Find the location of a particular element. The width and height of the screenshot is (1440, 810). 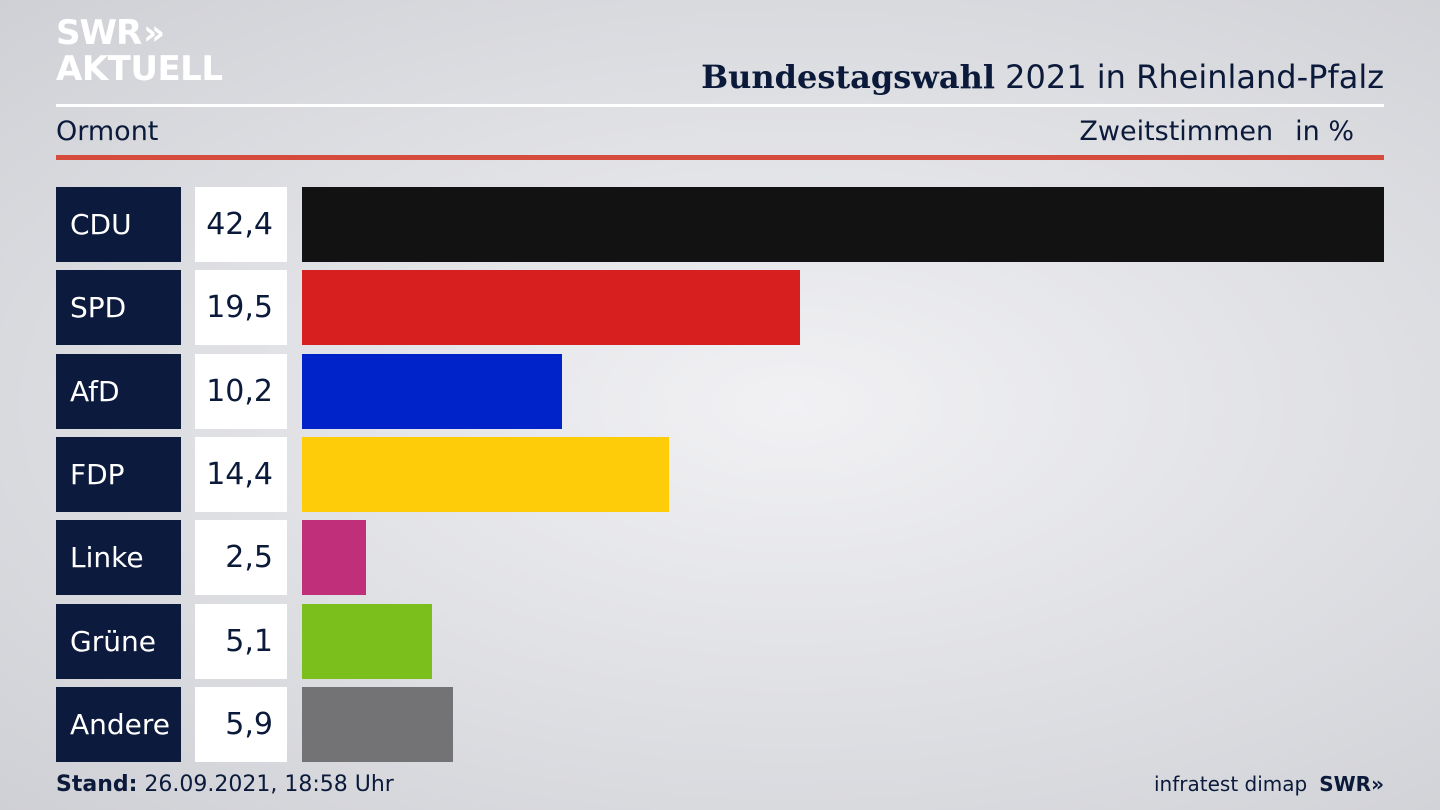

chart-title-rest: 2021 in Rheinland-Pfalz is located at coordinates (1189, 77).